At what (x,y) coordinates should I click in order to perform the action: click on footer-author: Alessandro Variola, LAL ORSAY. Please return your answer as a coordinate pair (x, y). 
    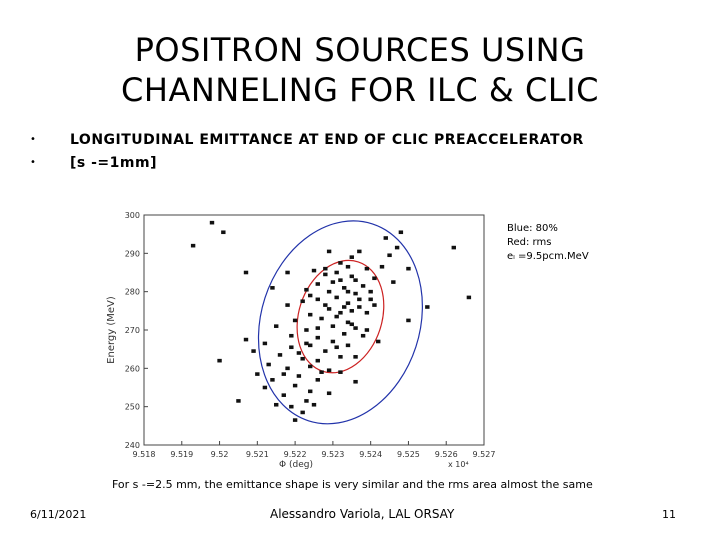
    Looking at the image, I should click on (362, 514).